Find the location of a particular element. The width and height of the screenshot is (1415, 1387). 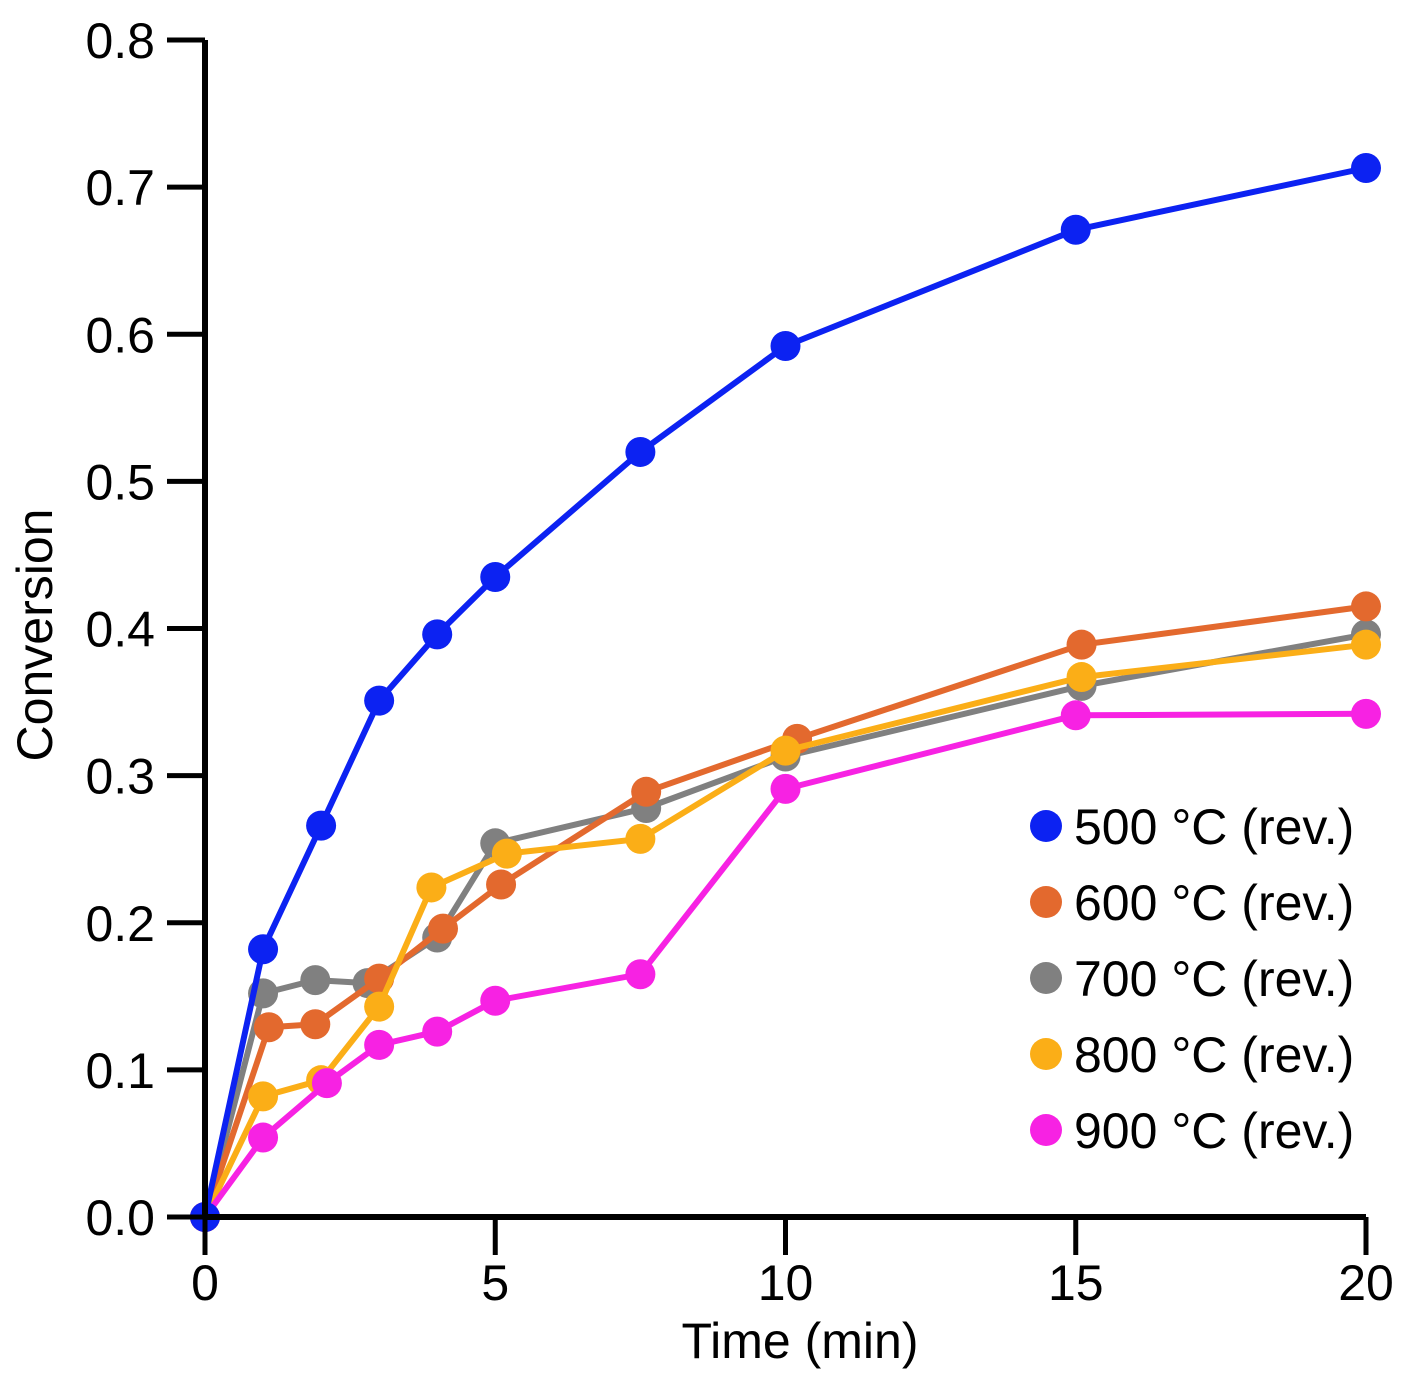

y-tick-label: 0.3 is located at coordinates (120, 777).